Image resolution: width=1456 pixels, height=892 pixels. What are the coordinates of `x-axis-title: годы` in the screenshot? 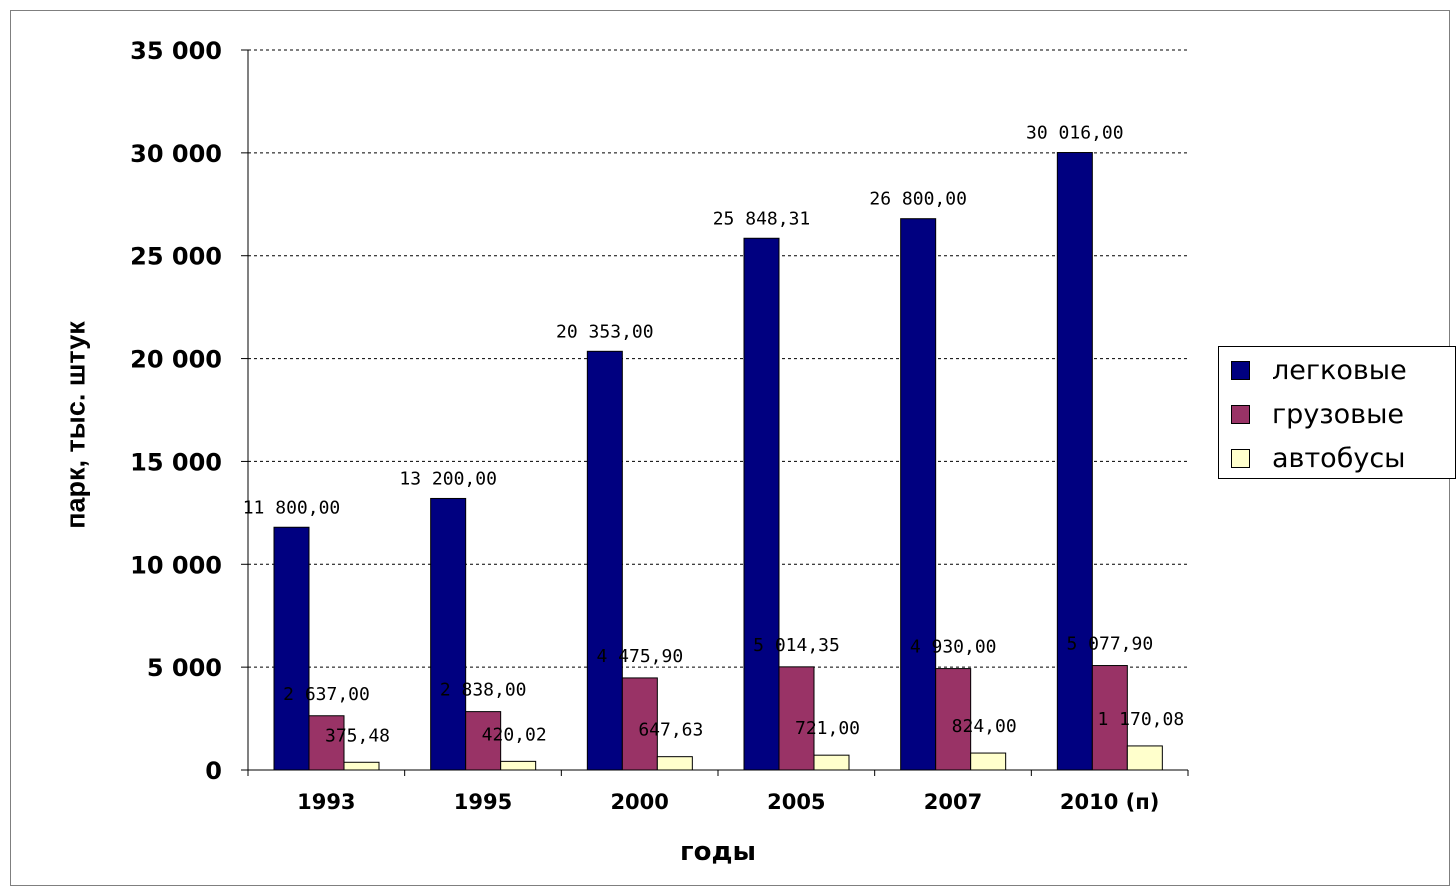 It's located at (718, 852).